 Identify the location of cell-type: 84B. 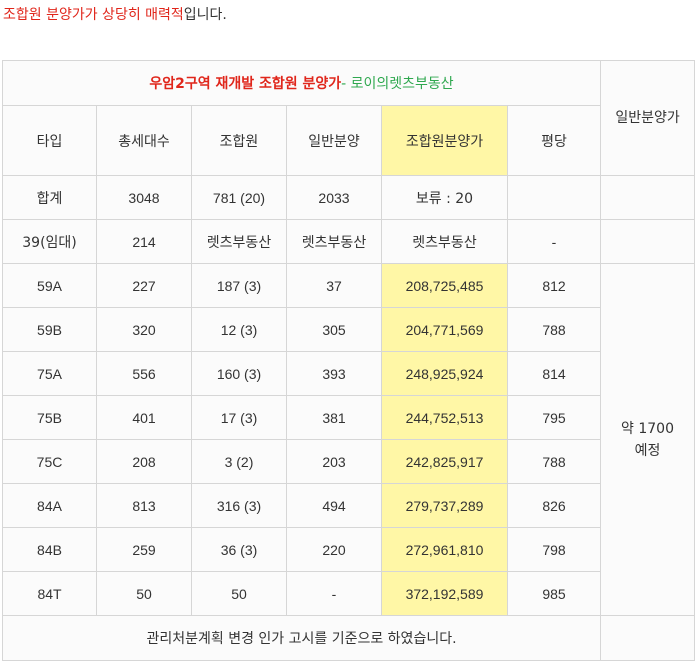
(49, 549).